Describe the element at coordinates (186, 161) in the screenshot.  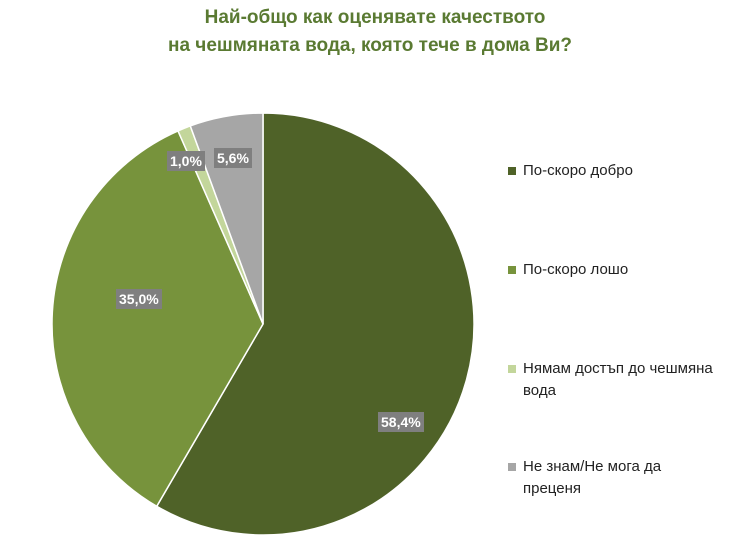
I see `data-label-no-access: 1,0%` at that location.